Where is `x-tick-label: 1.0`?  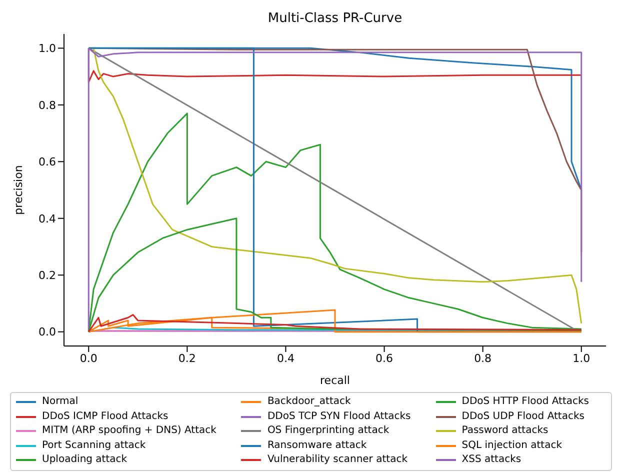
x-tick-label: 1.0 is located at coordinates (581, 358).